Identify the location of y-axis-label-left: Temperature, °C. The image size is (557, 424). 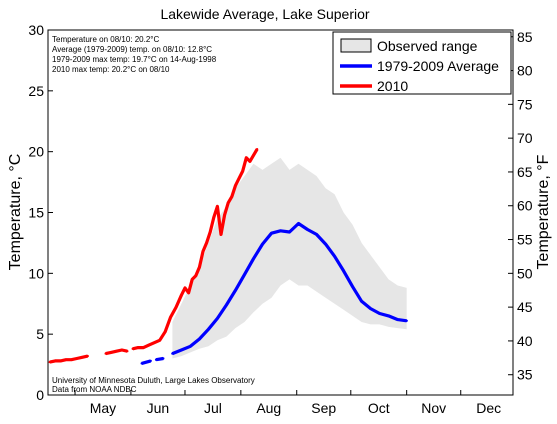
(15, 212).